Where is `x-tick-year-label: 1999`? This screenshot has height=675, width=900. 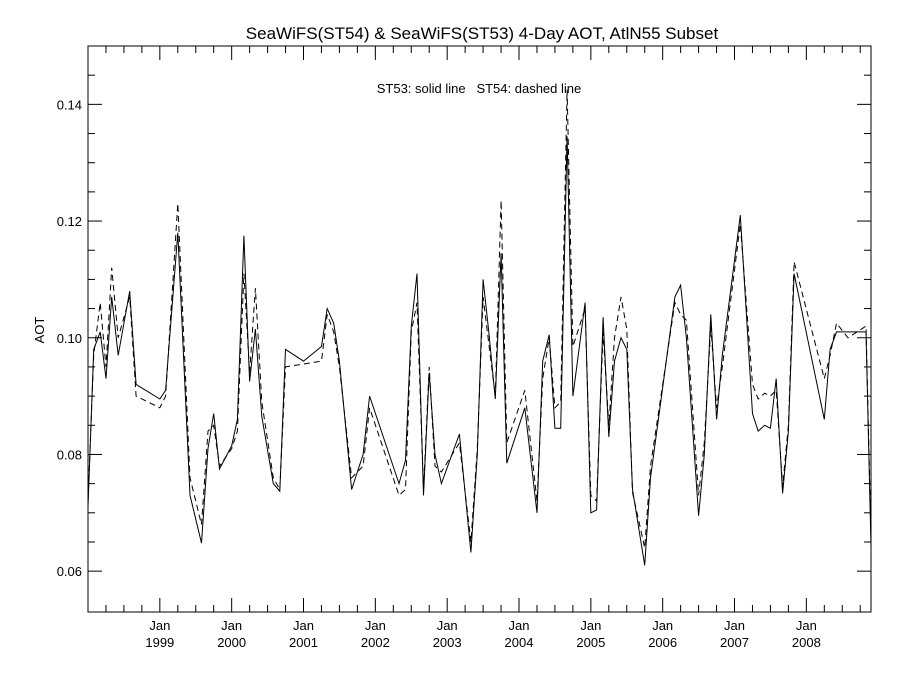 x-tick-year-label: 1999 is located at coordinates (159, 642).